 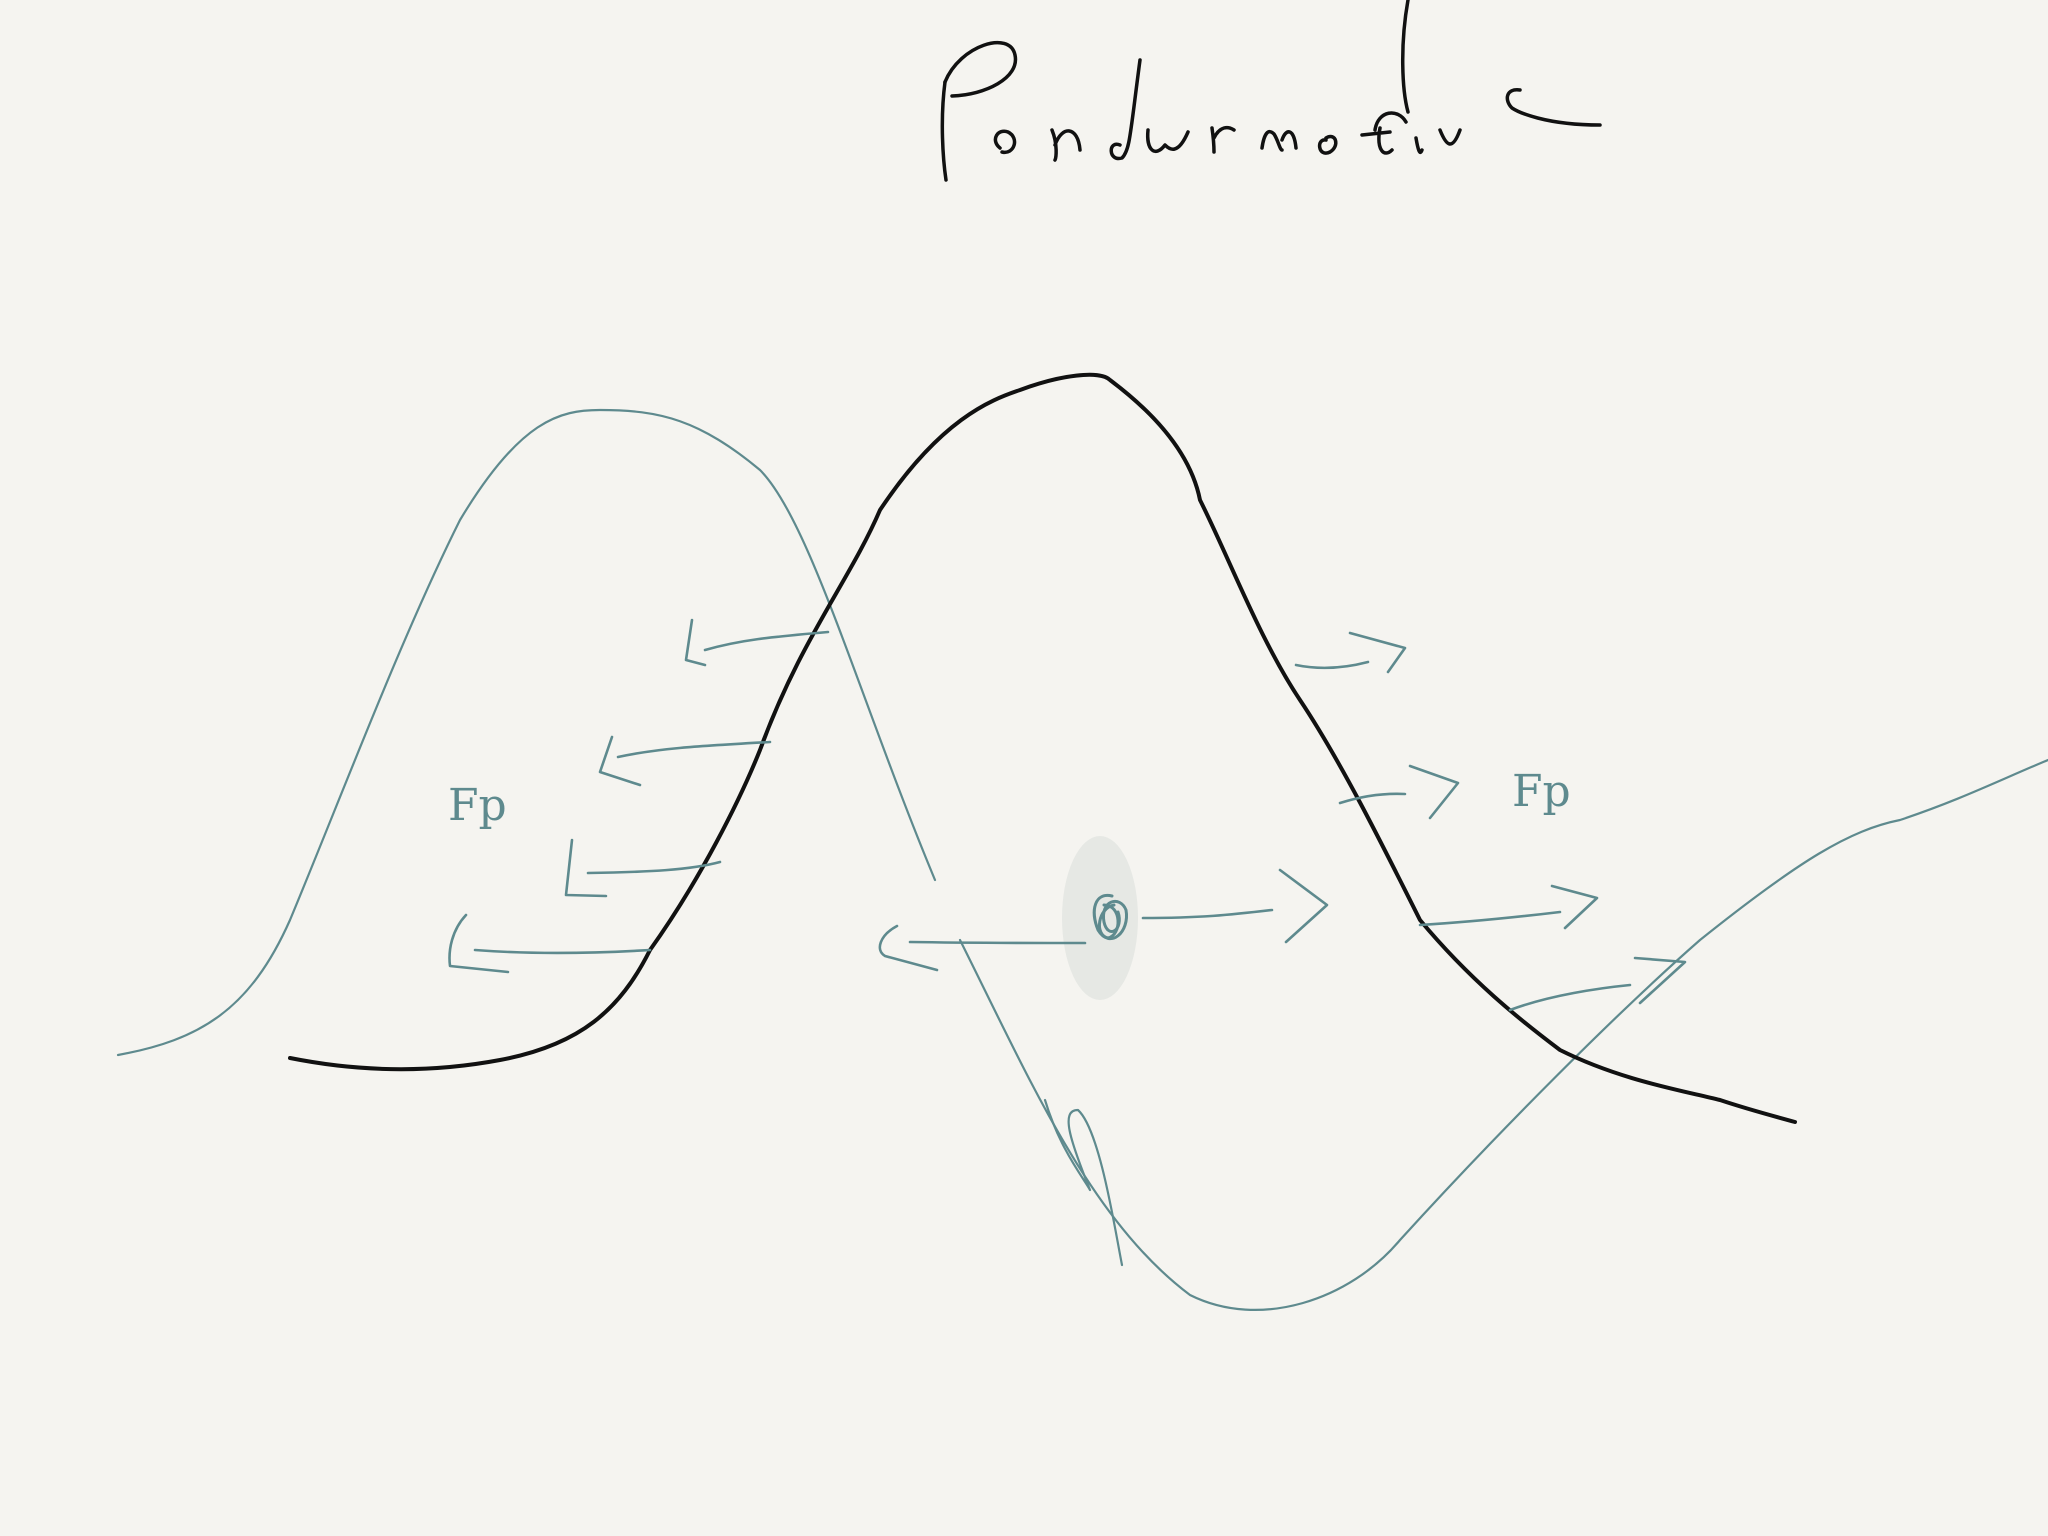 I want to click on left-force-arrows, so click(x=639, y=796).